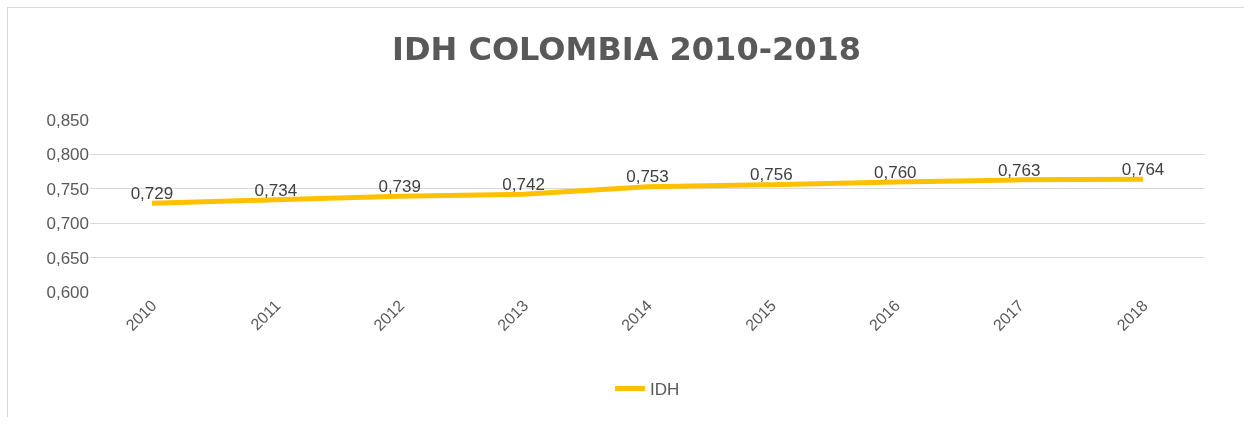 Image resolution: width=1251 pixels, height=424 pixels. I want to click on data-label: 0,742, so click(523, 185).